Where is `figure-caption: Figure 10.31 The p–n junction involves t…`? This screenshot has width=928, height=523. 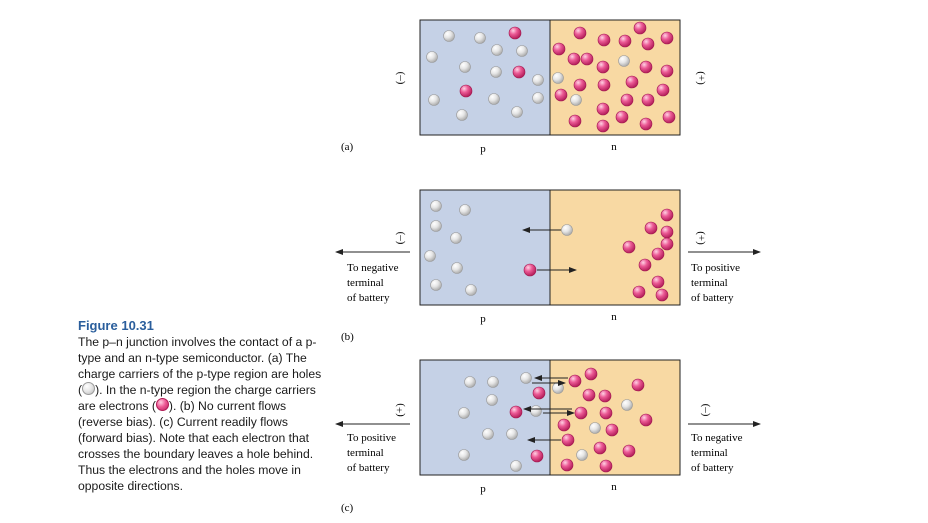
figure-caption: Figure 10.31 The p–n junction involves t… is located at coordinates (201, 406).